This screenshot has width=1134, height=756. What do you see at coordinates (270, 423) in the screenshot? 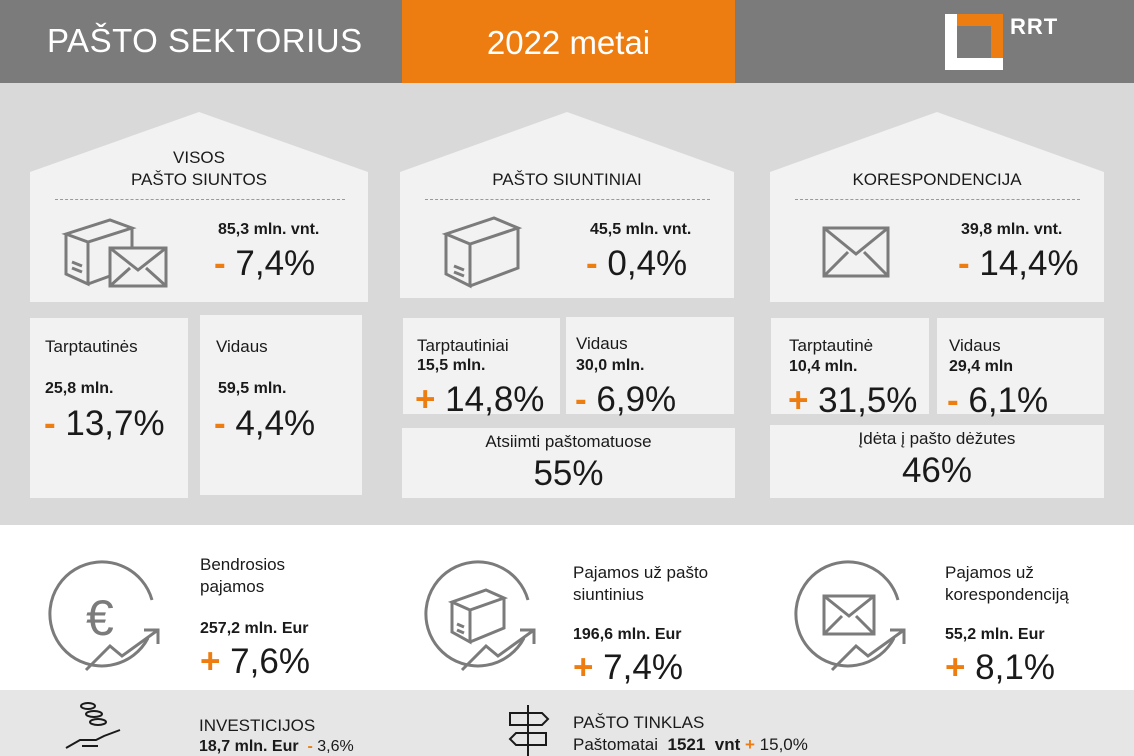
I see `change-value: 4,4%` at bounding box center [270, 423].